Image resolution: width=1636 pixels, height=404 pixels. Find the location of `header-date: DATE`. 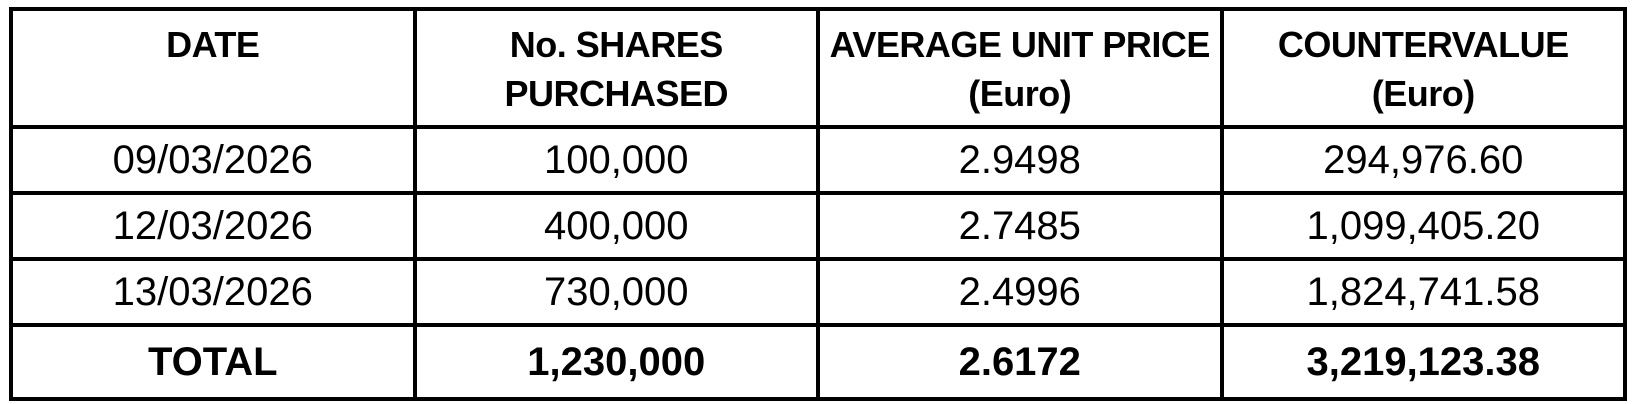

header-date: DATE is located at coordinates (213, 68).